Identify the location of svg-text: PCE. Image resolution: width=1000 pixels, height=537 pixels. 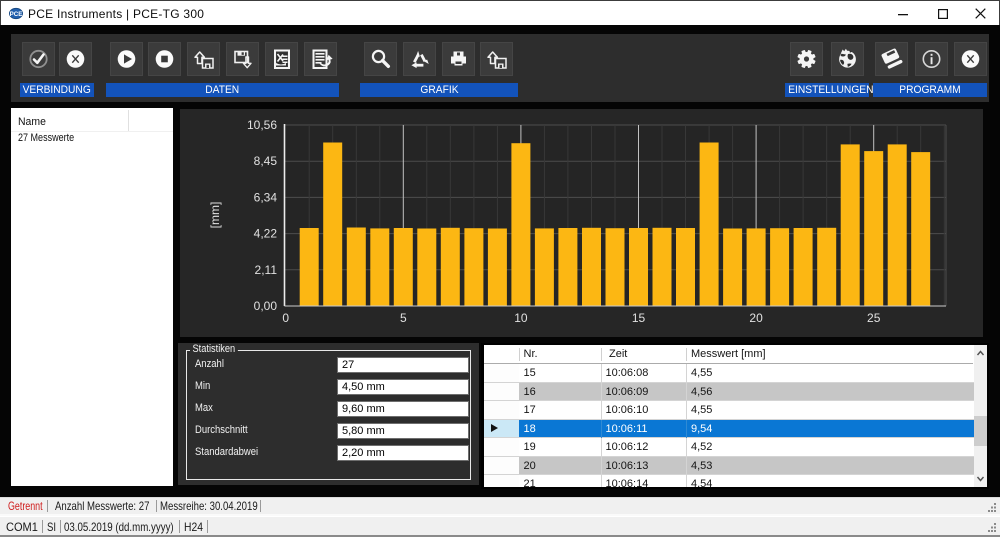
(16, 14).